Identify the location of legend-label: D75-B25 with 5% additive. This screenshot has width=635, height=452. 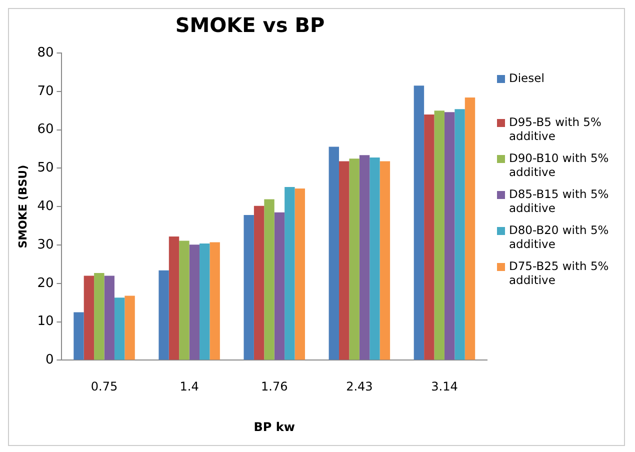
(559, 273).